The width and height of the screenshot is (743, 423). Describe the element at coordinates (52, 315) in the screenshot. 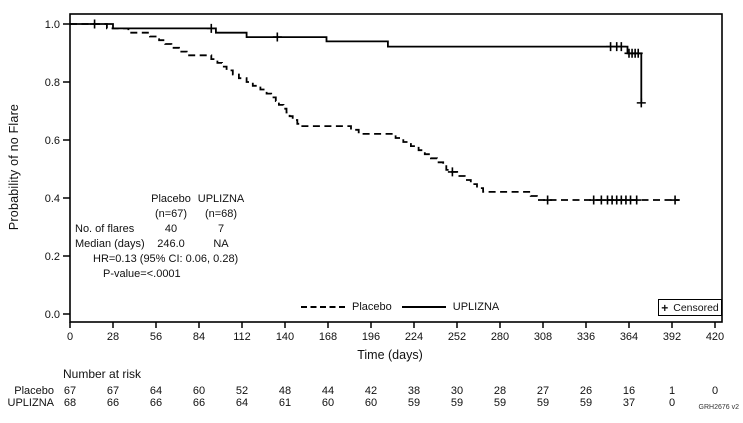

I see `y-tick-label: 0.0` at that location.